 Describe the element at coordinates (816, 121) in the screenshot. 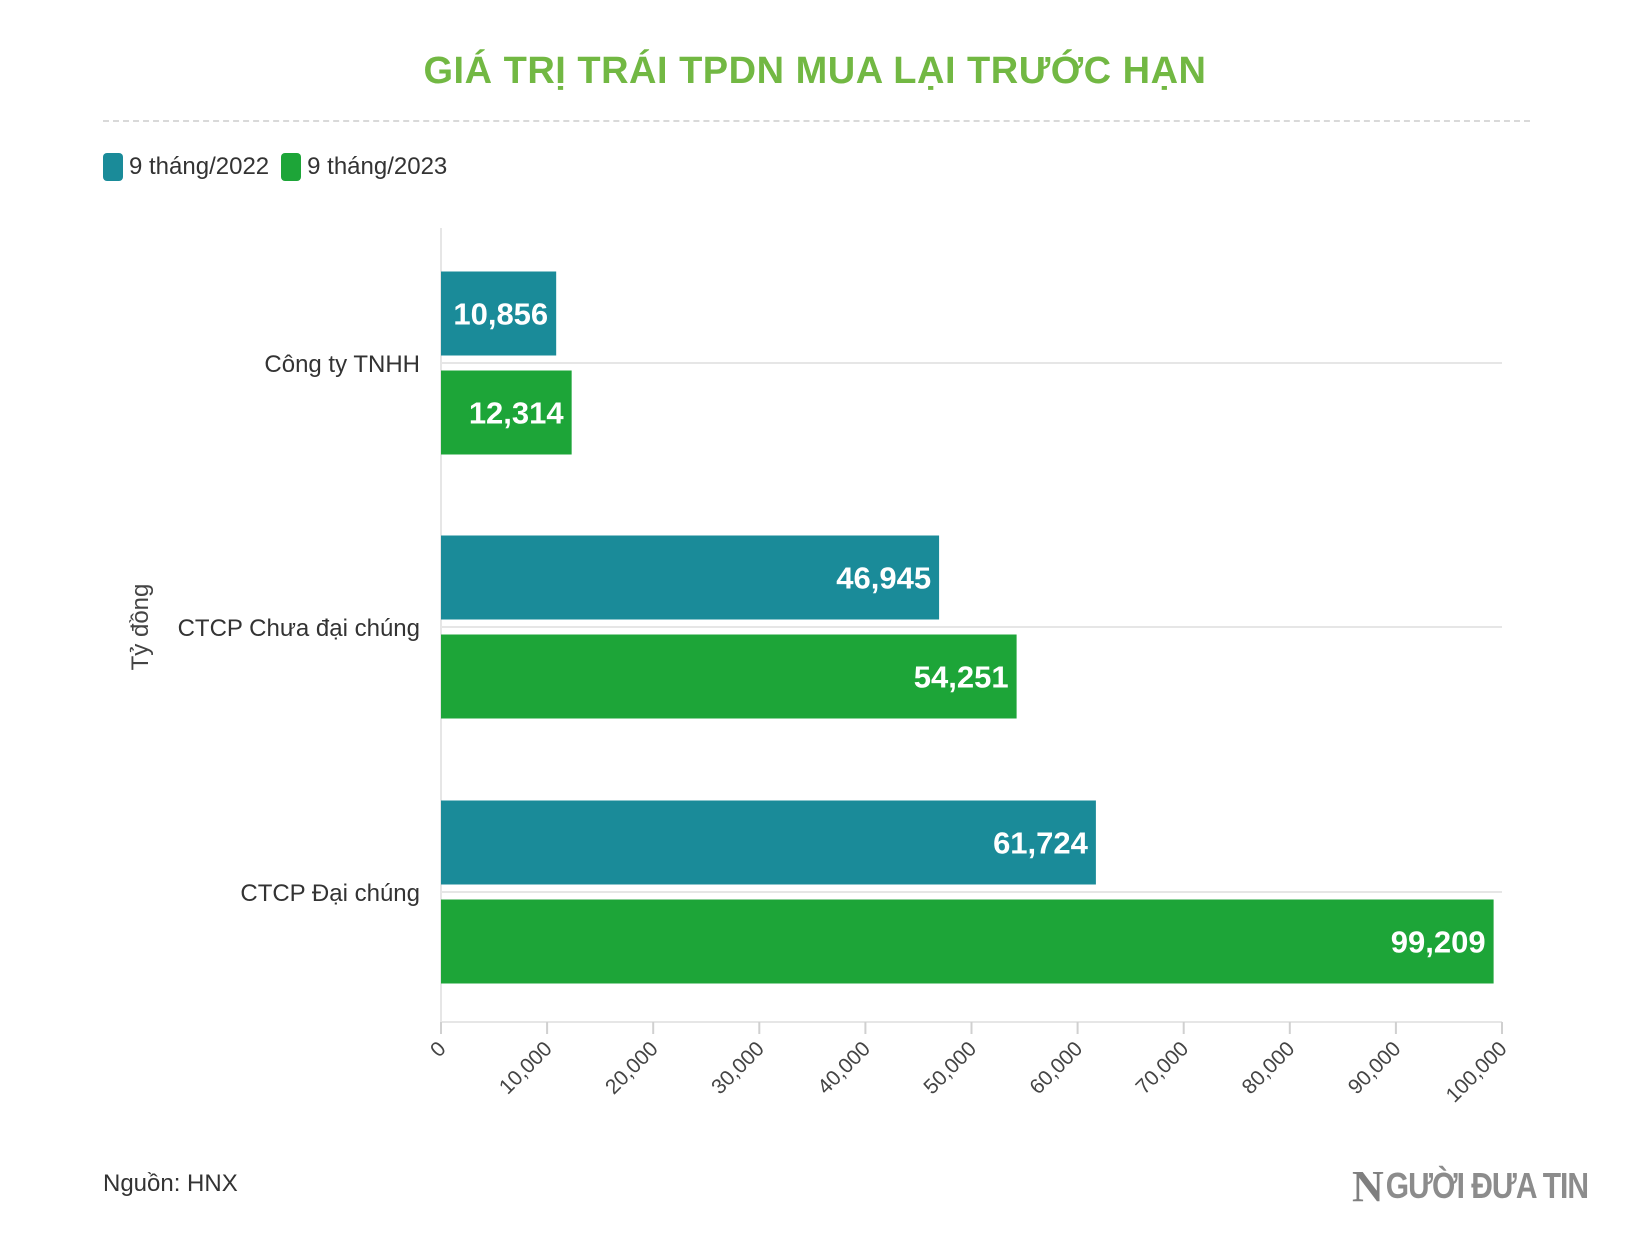

I see `title-divider` at that location.